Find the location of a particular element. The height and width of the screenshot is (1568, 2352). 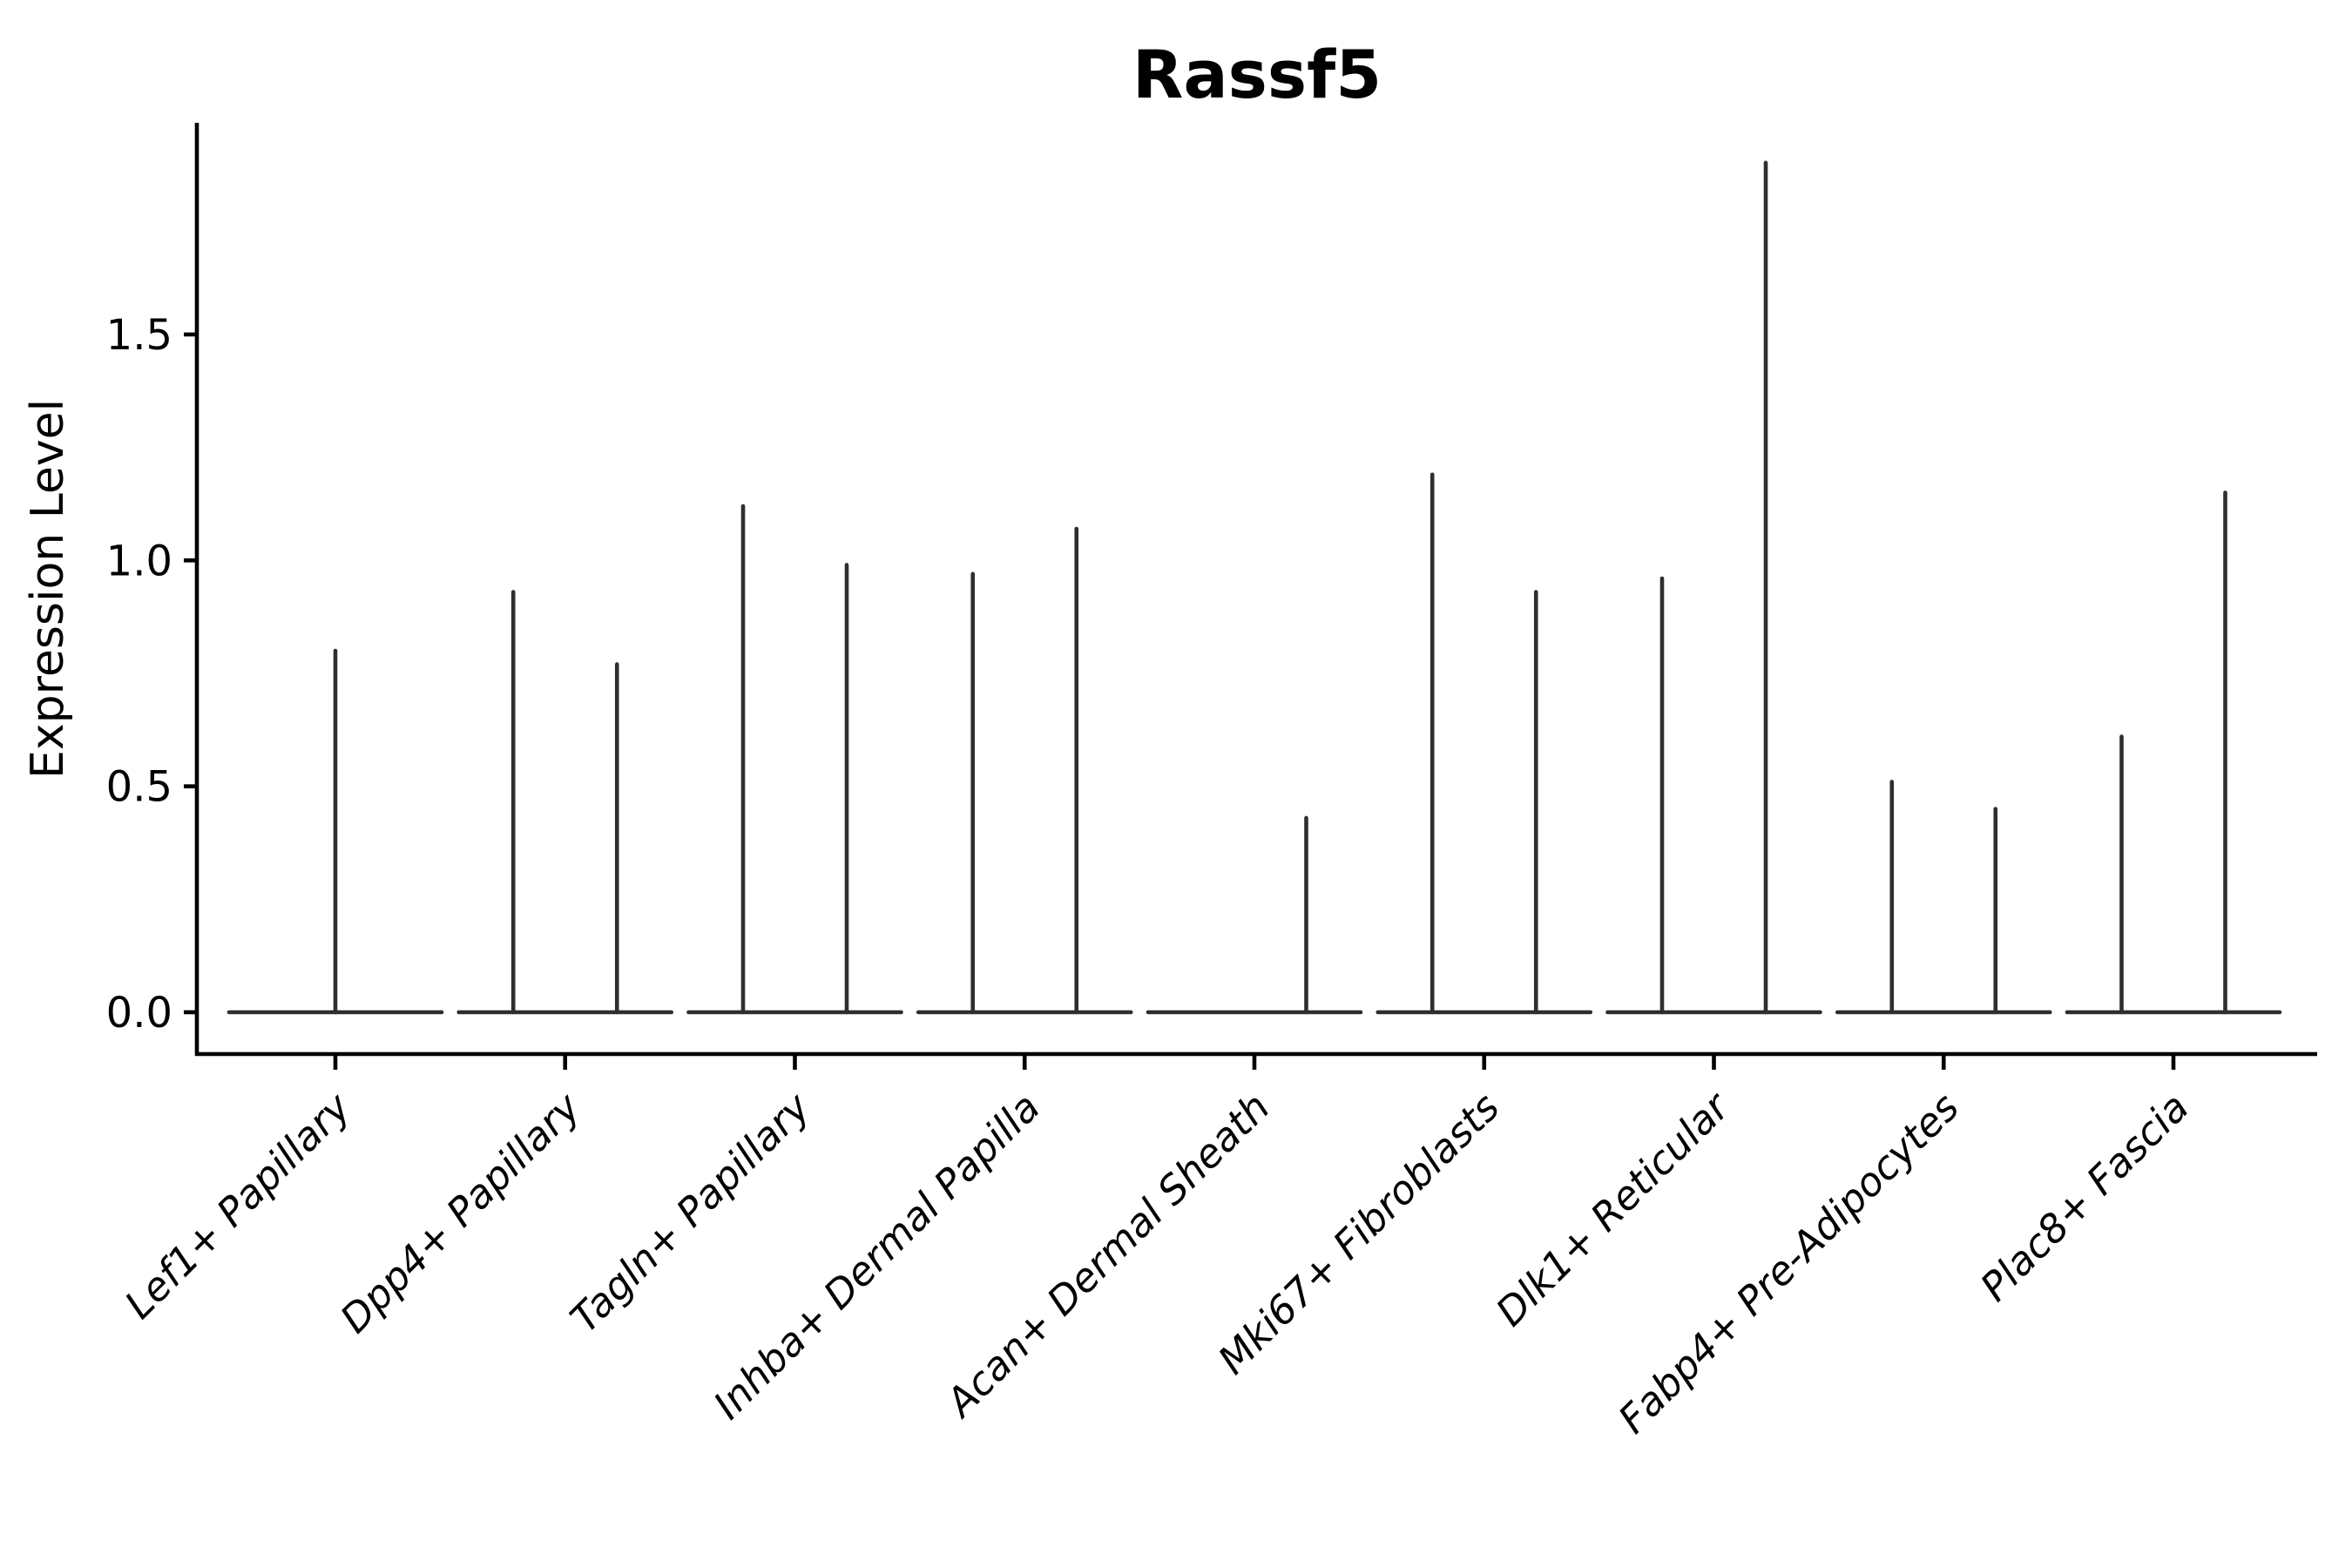

plot-title: Rassf5 is located at coordinates (1257, 74).